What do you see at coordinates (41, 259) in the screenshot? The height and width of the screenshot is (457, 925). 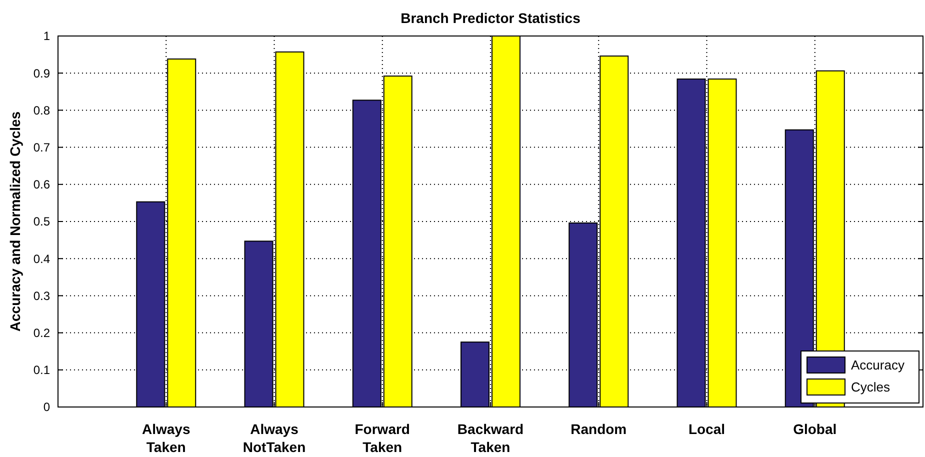 I see `y-tick-label: 0.4` at bounding box center [41, 259].